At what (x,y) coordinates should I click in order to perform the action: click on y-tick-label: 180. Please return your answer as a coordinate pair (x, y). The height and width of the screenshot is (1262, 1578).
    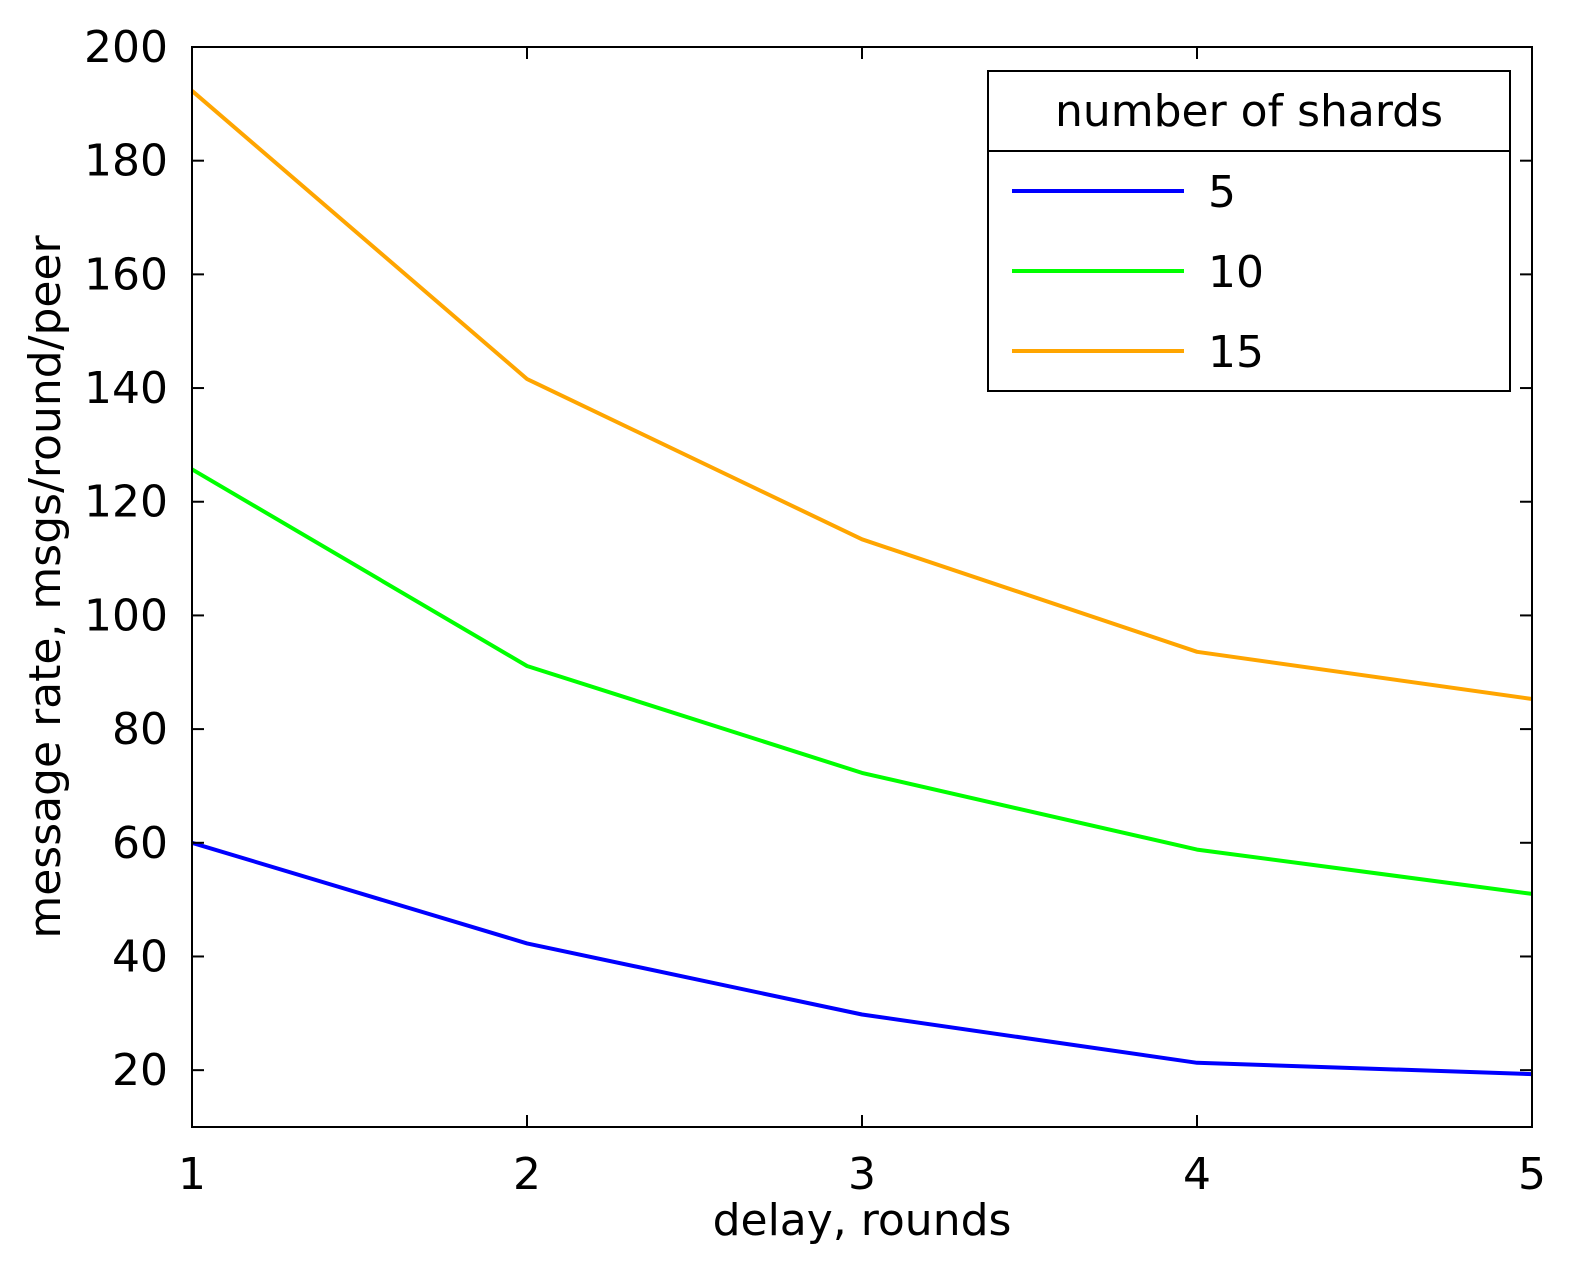
    Looking at the image, I should click on (126, 161).